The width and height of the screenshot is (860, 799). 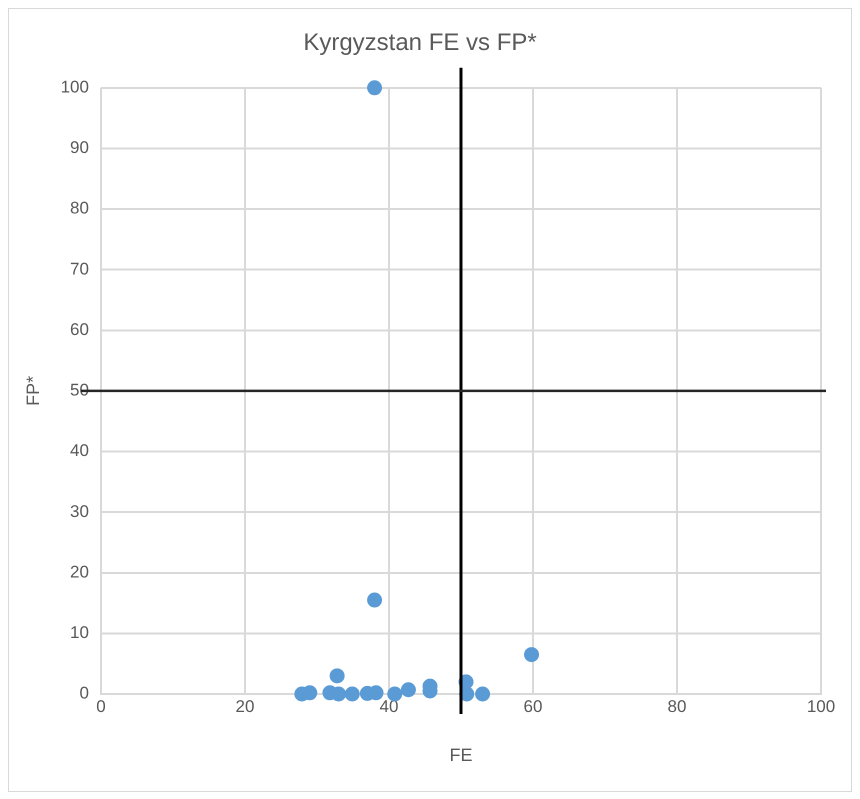 I want to click on y-tick-label: 70, so click(x=79, y=268).